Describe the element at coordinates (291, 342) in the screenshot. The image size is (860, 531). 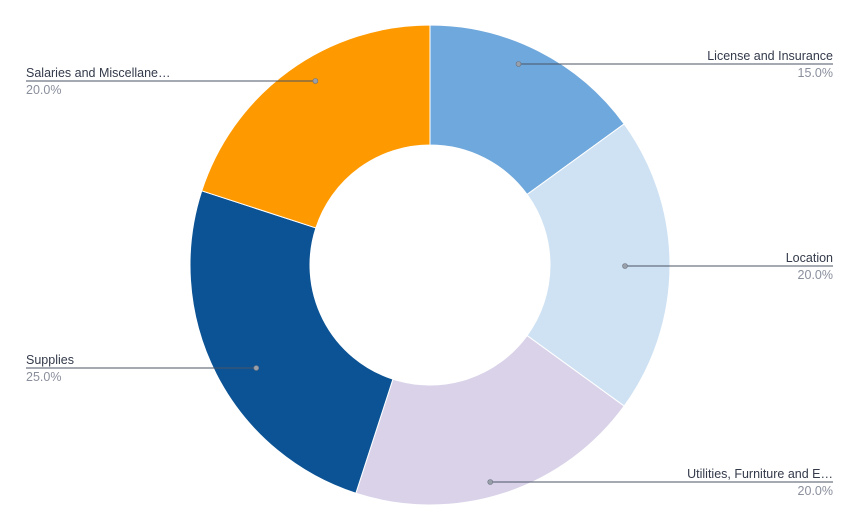
I see `slice-supplies` at that location.